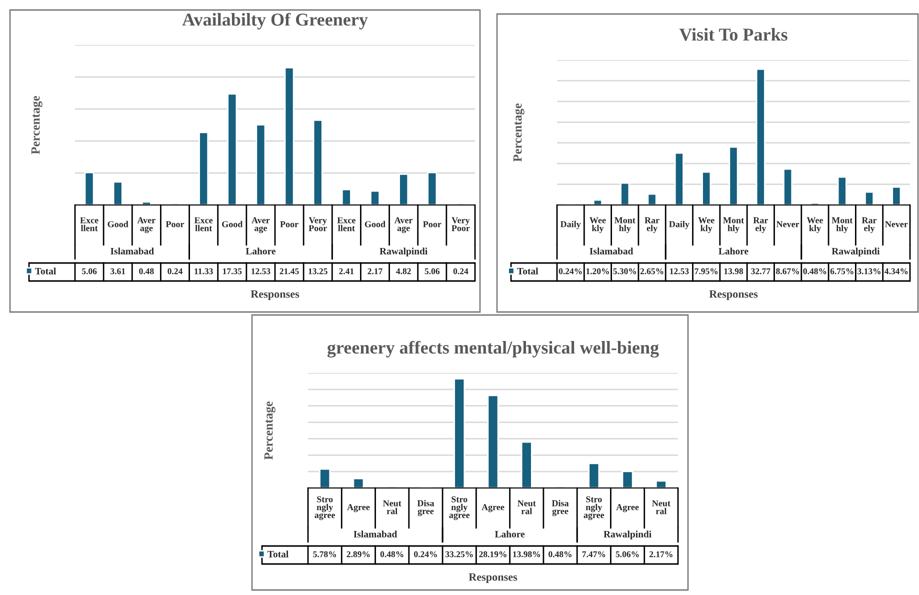 This screenshot has height=595, width=919. I want to click on data-label: 6.75%, so click(842, 271).